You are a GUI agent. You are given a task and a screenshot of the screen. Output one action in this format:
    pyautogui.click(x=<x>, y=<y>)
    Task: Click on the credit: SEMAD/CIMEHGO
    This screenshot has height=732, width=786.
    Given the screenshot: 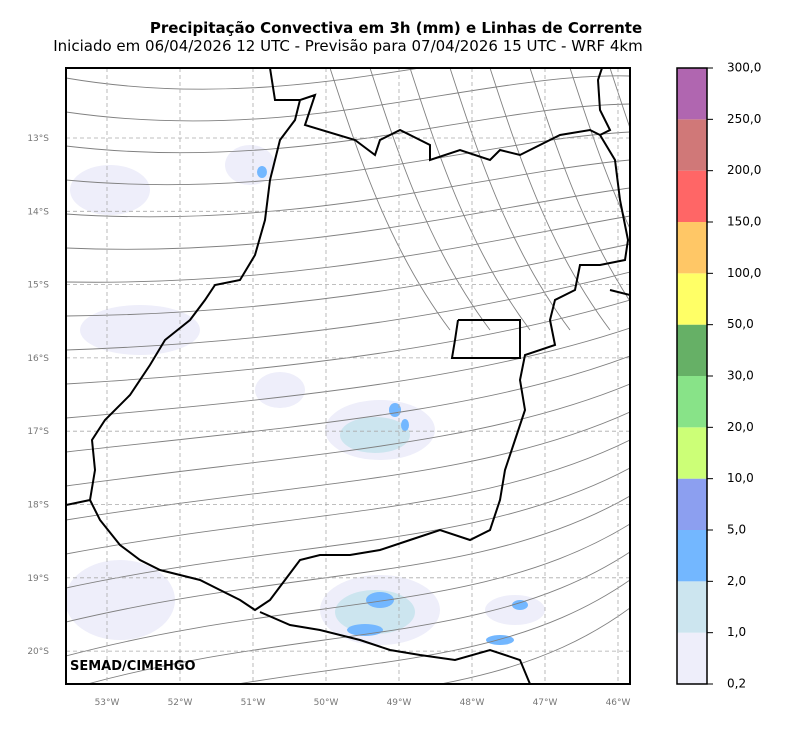 What is the action you would take?
    pyautogui.click(x=133, y=666)
    